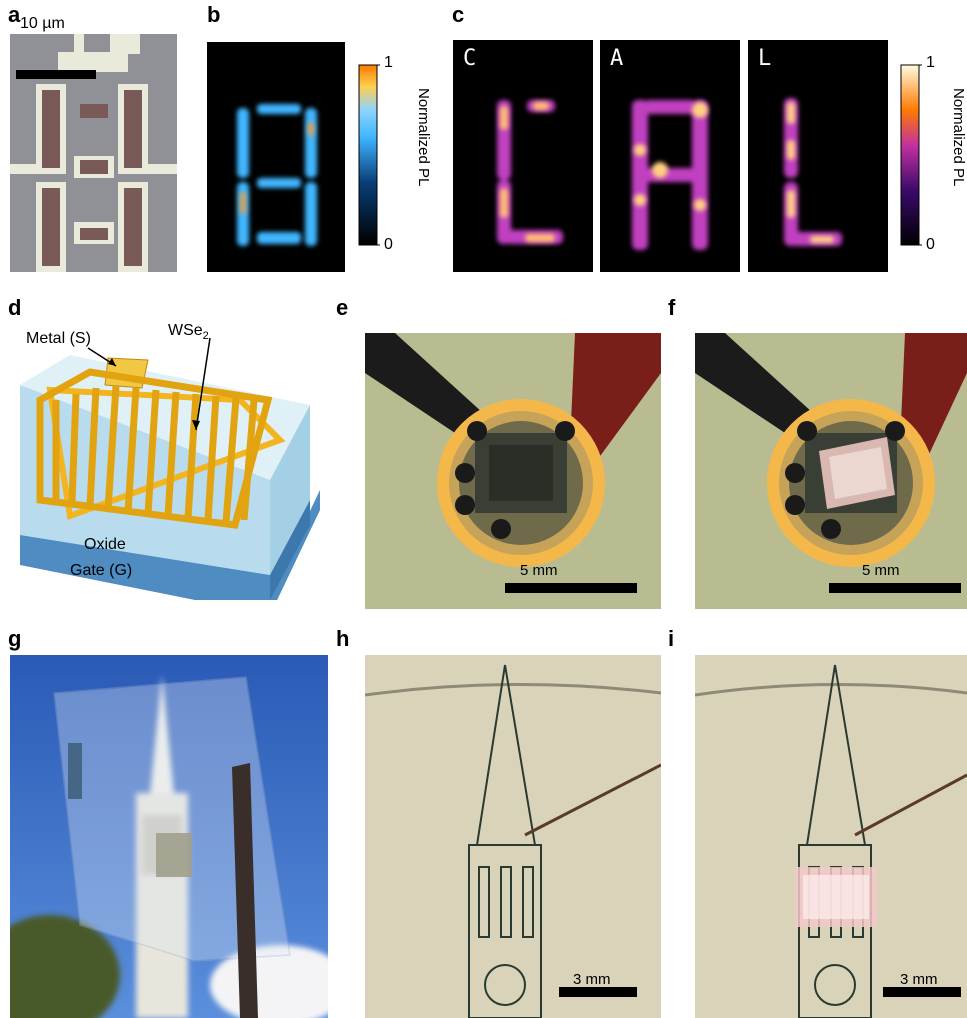  What do you see at coordinates (105, 544) in the screenshot?
I see `label-oxide: Oxide` at bounding box center [105, 544].